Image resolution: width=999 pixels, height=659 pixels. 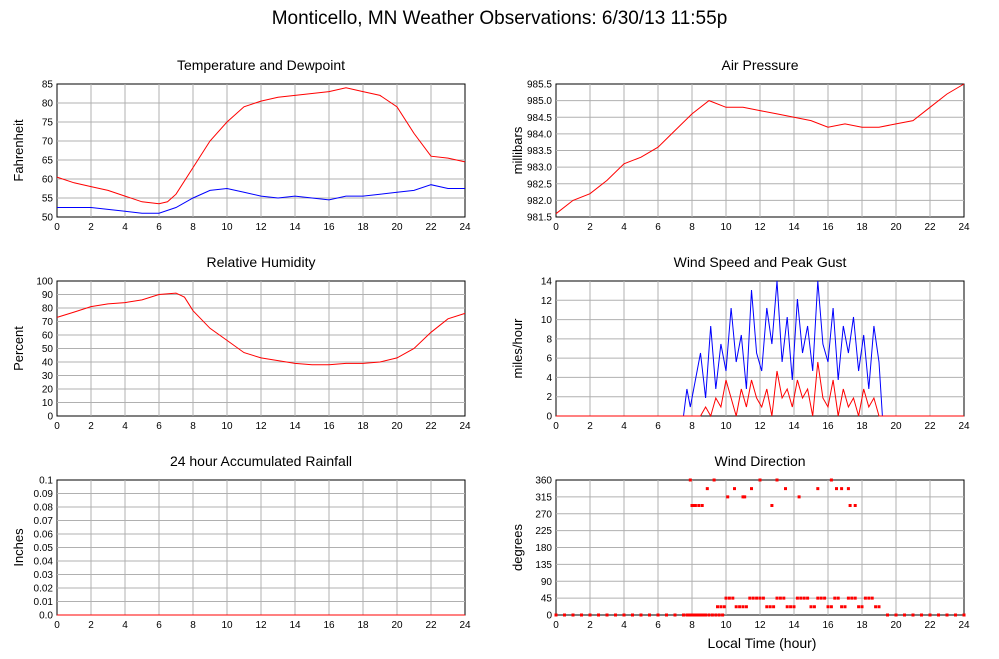 What do you see at coordinates (547, 301) in the screenshot?
I see `y-tick-label: 12` at bounding box center [547, 301].